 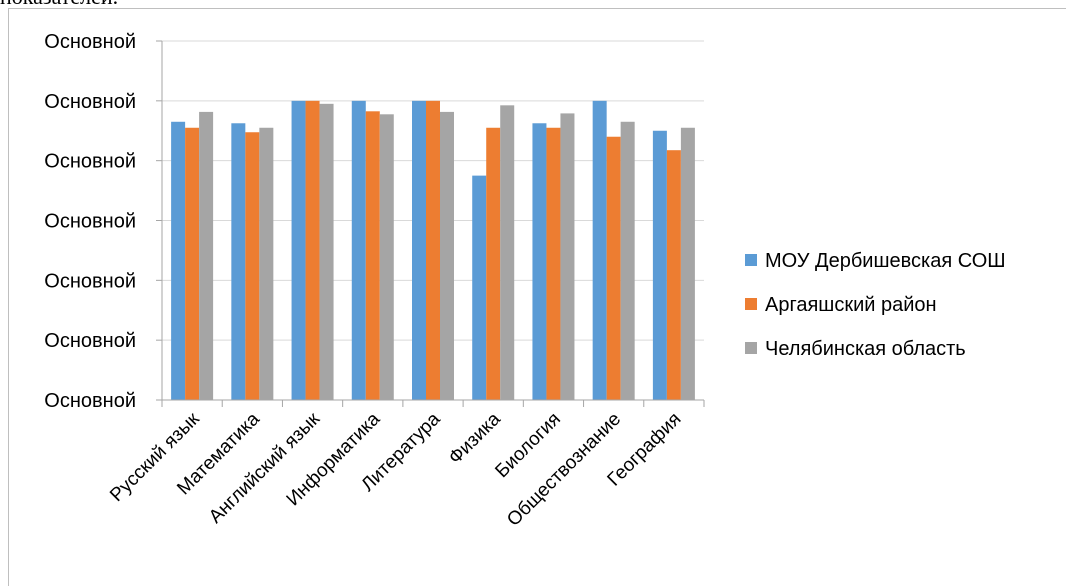 What do you see at coordinates (885, 261) in the screenshot?
I see `legend-label: МОУ Дербишевская СОШ` at bounding box center [885, 261].